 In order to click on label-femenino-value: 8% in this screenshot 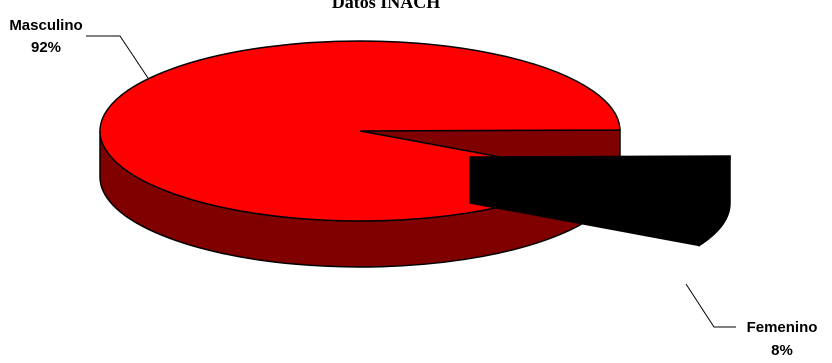, I will do `click(782, 350)`.